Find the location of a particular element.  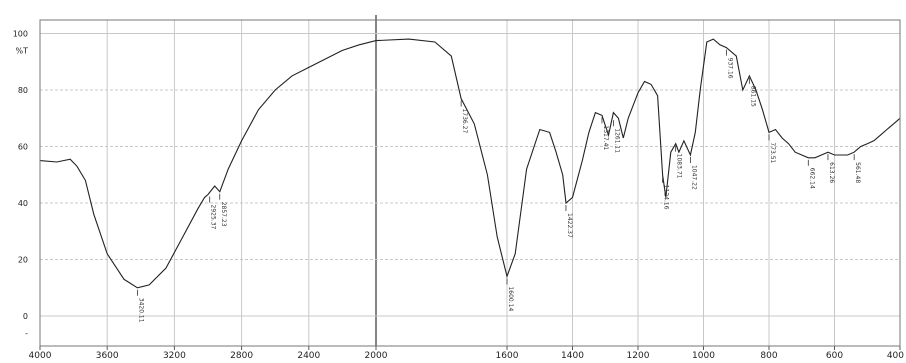

x-tick-label: 2000 is located at coordinates (376, 356).